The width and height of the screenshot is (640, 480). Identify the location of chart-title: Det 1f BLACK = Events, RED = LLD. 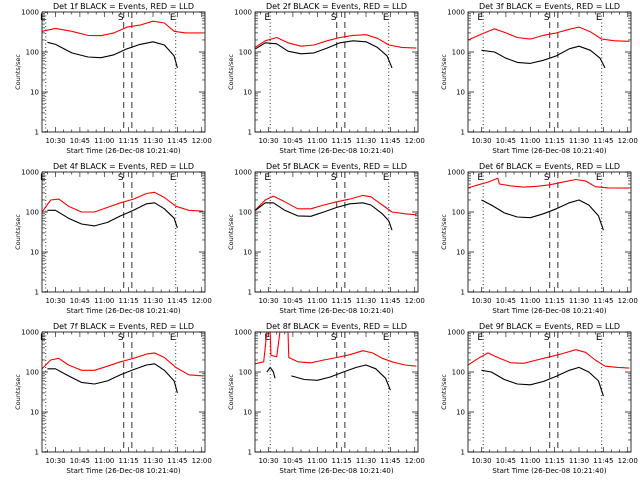
(123, 6).